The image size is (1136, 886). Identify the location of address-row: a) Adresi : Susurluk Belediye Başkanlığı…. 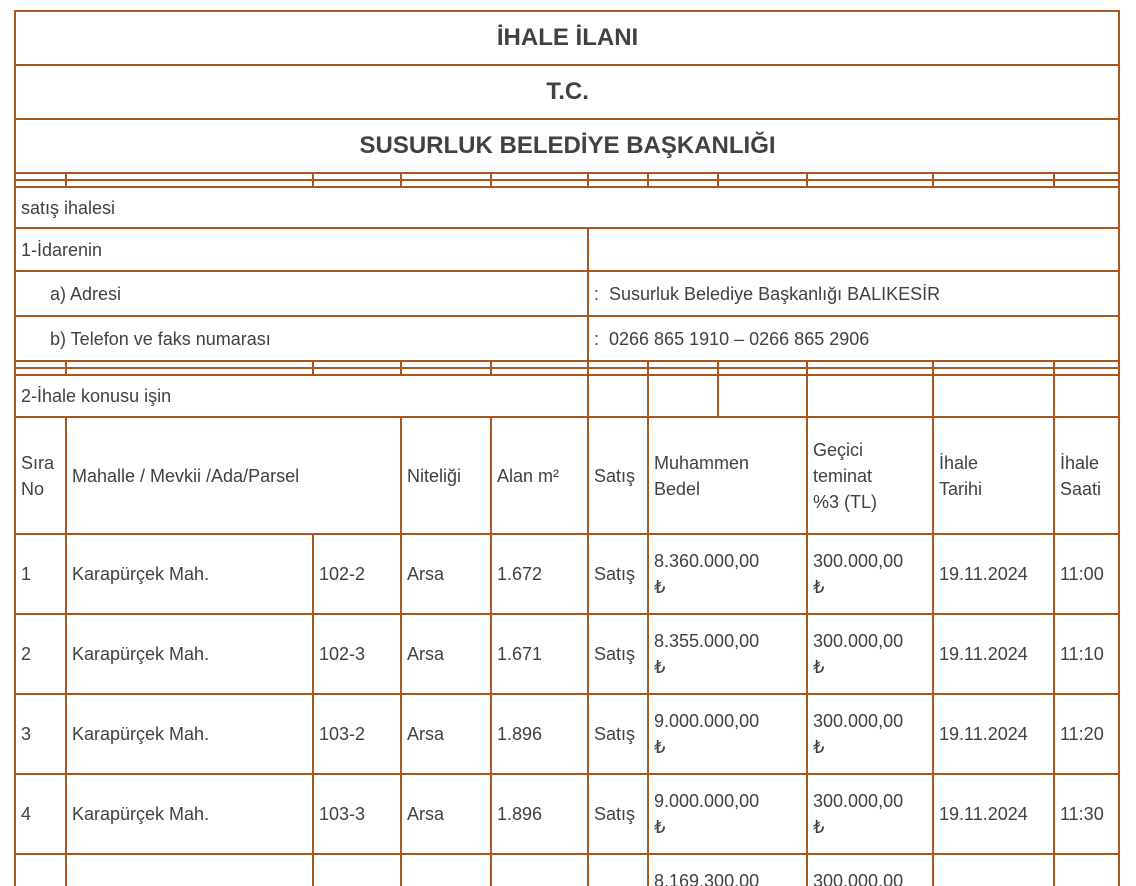
(567, 293).